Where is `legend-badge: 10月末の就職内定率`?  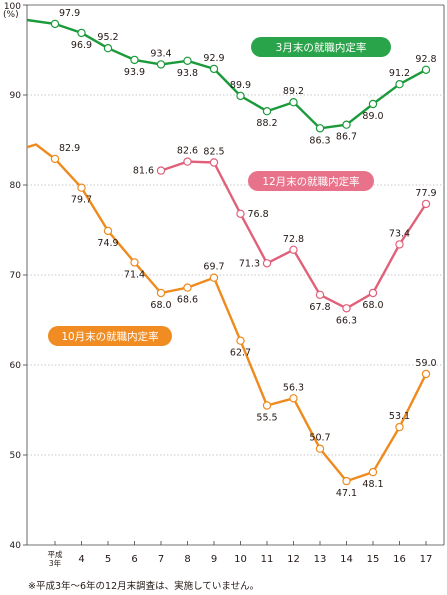
legend-badge: 10月末の就職内定率 is located at coordinates (110, 336).